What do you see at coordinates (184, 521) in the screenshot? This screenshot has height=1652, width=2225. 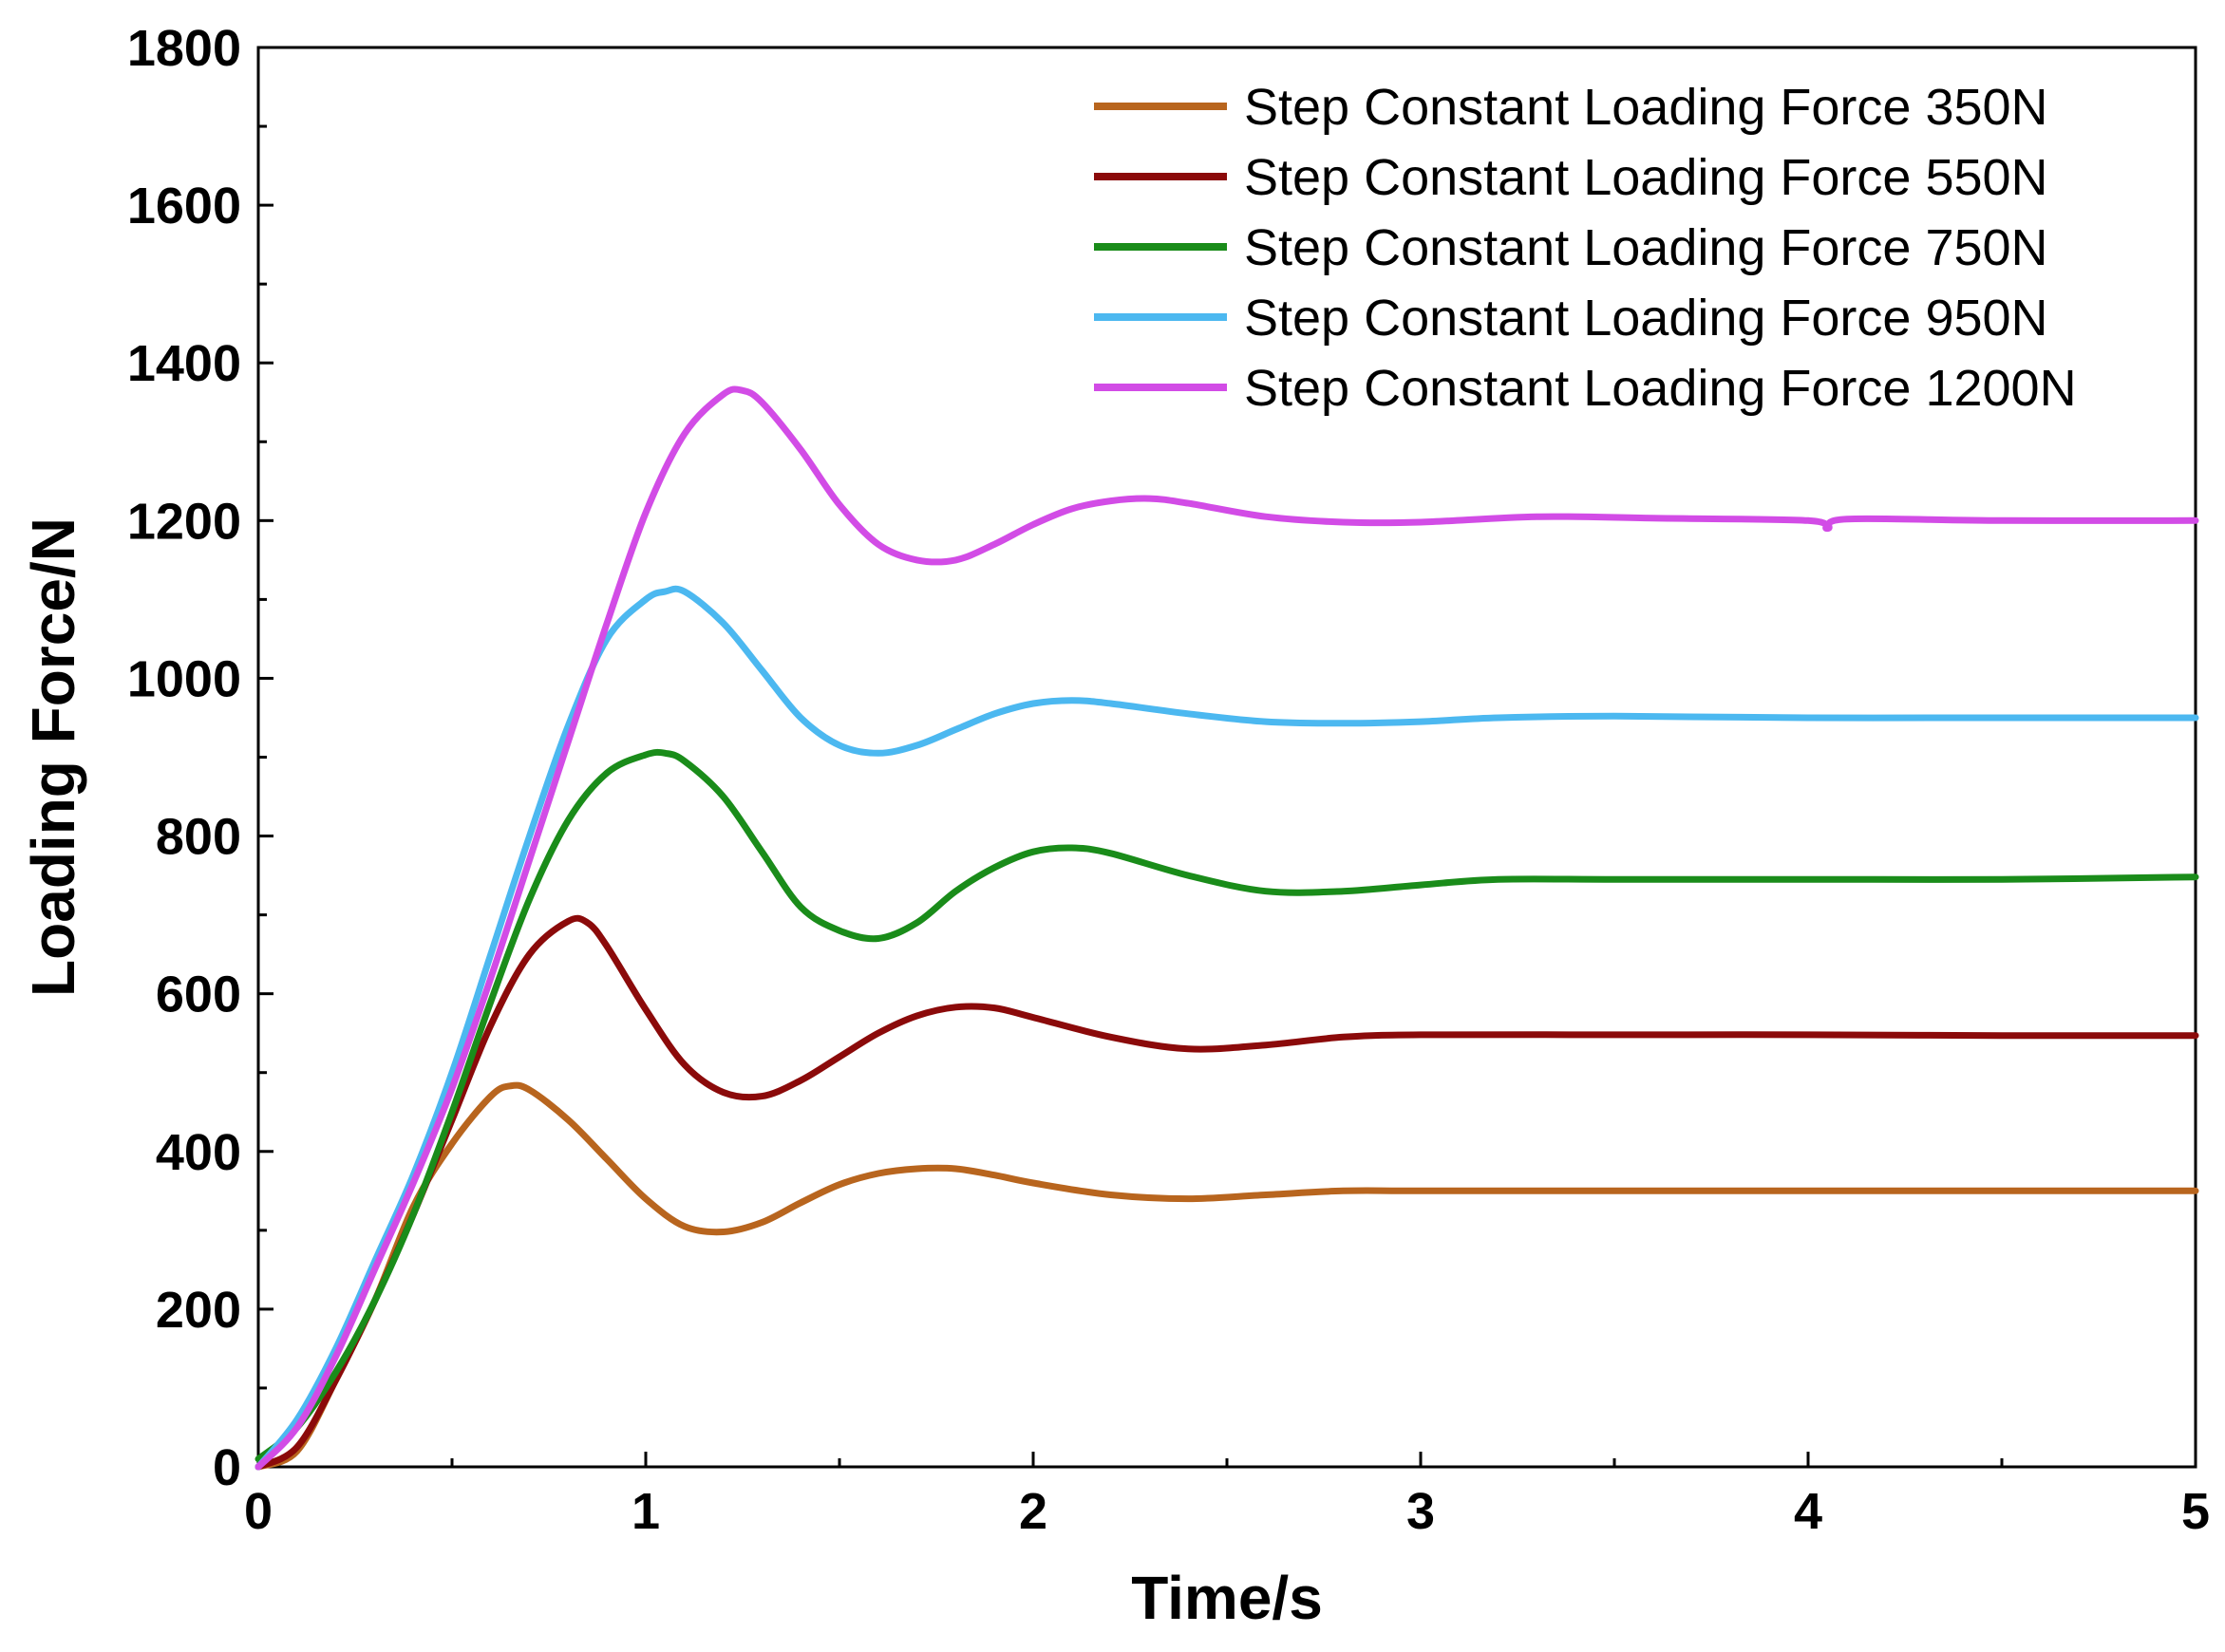 I see `y-tick-label: 1200` at bounding box center [184, 521].